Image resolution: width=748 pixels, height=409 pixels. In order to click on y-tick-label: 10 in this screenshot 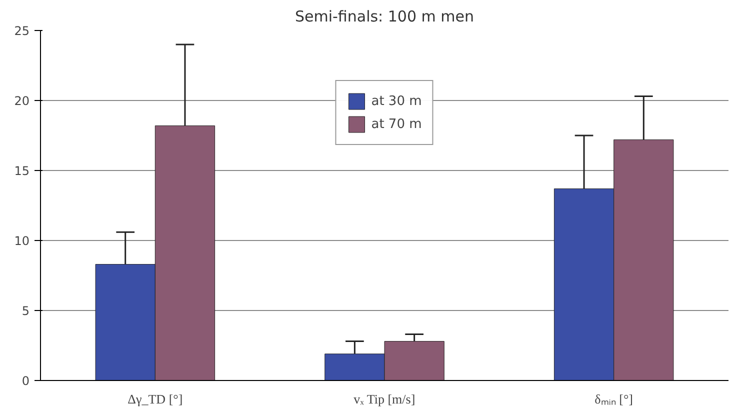, I will do `click(22, 241)`.